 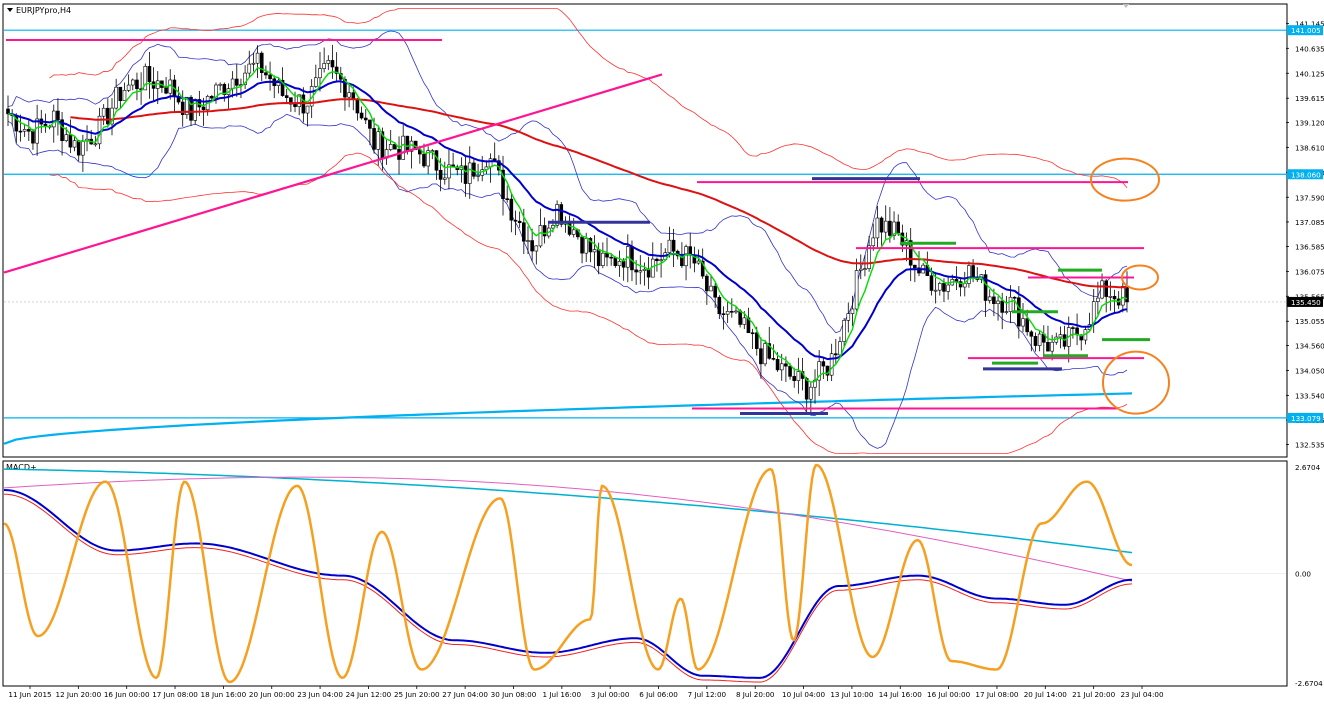 I want to click on level-label-box, so click(x=1305, y=417).